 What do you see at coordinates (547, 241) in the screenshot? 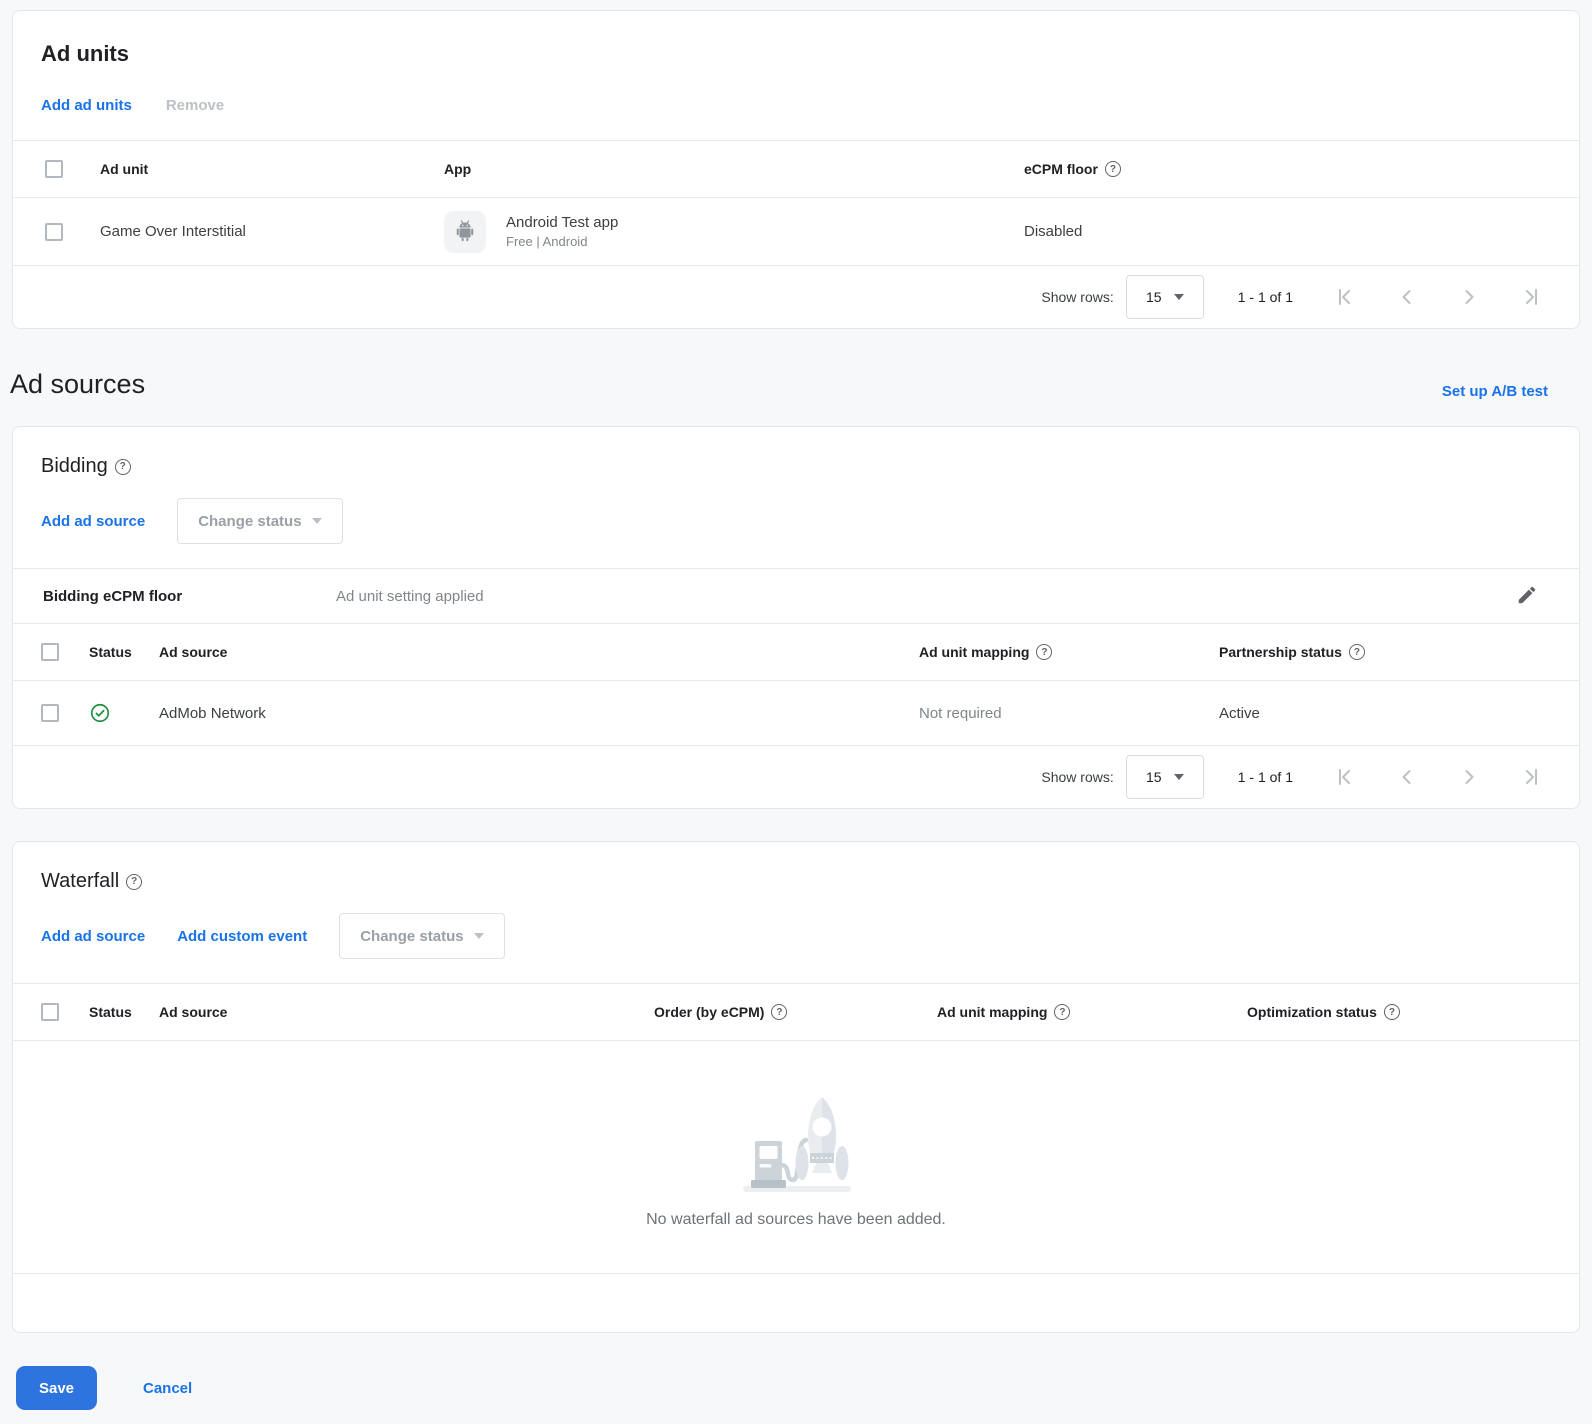
I see `app-meta: Free | Android` at bounding box center [547, 241].